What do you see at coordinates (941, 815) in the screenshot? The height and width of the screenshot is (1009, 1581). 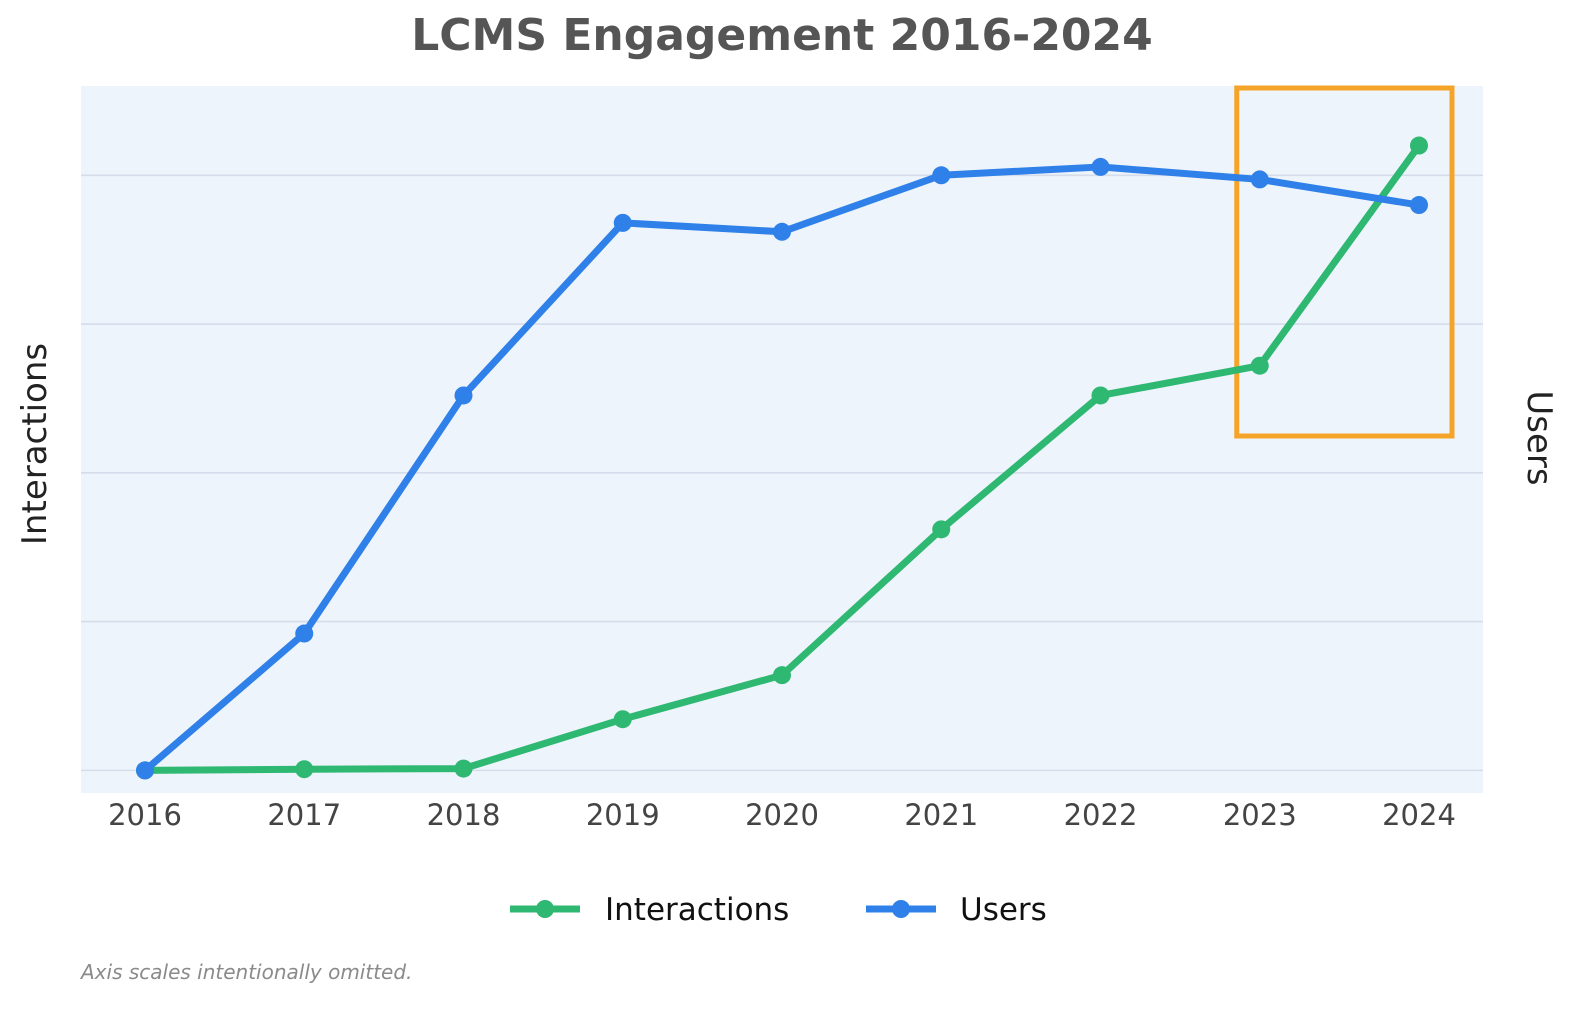 I see `x-tick-label: 2021` at bounding box center [941, 815].